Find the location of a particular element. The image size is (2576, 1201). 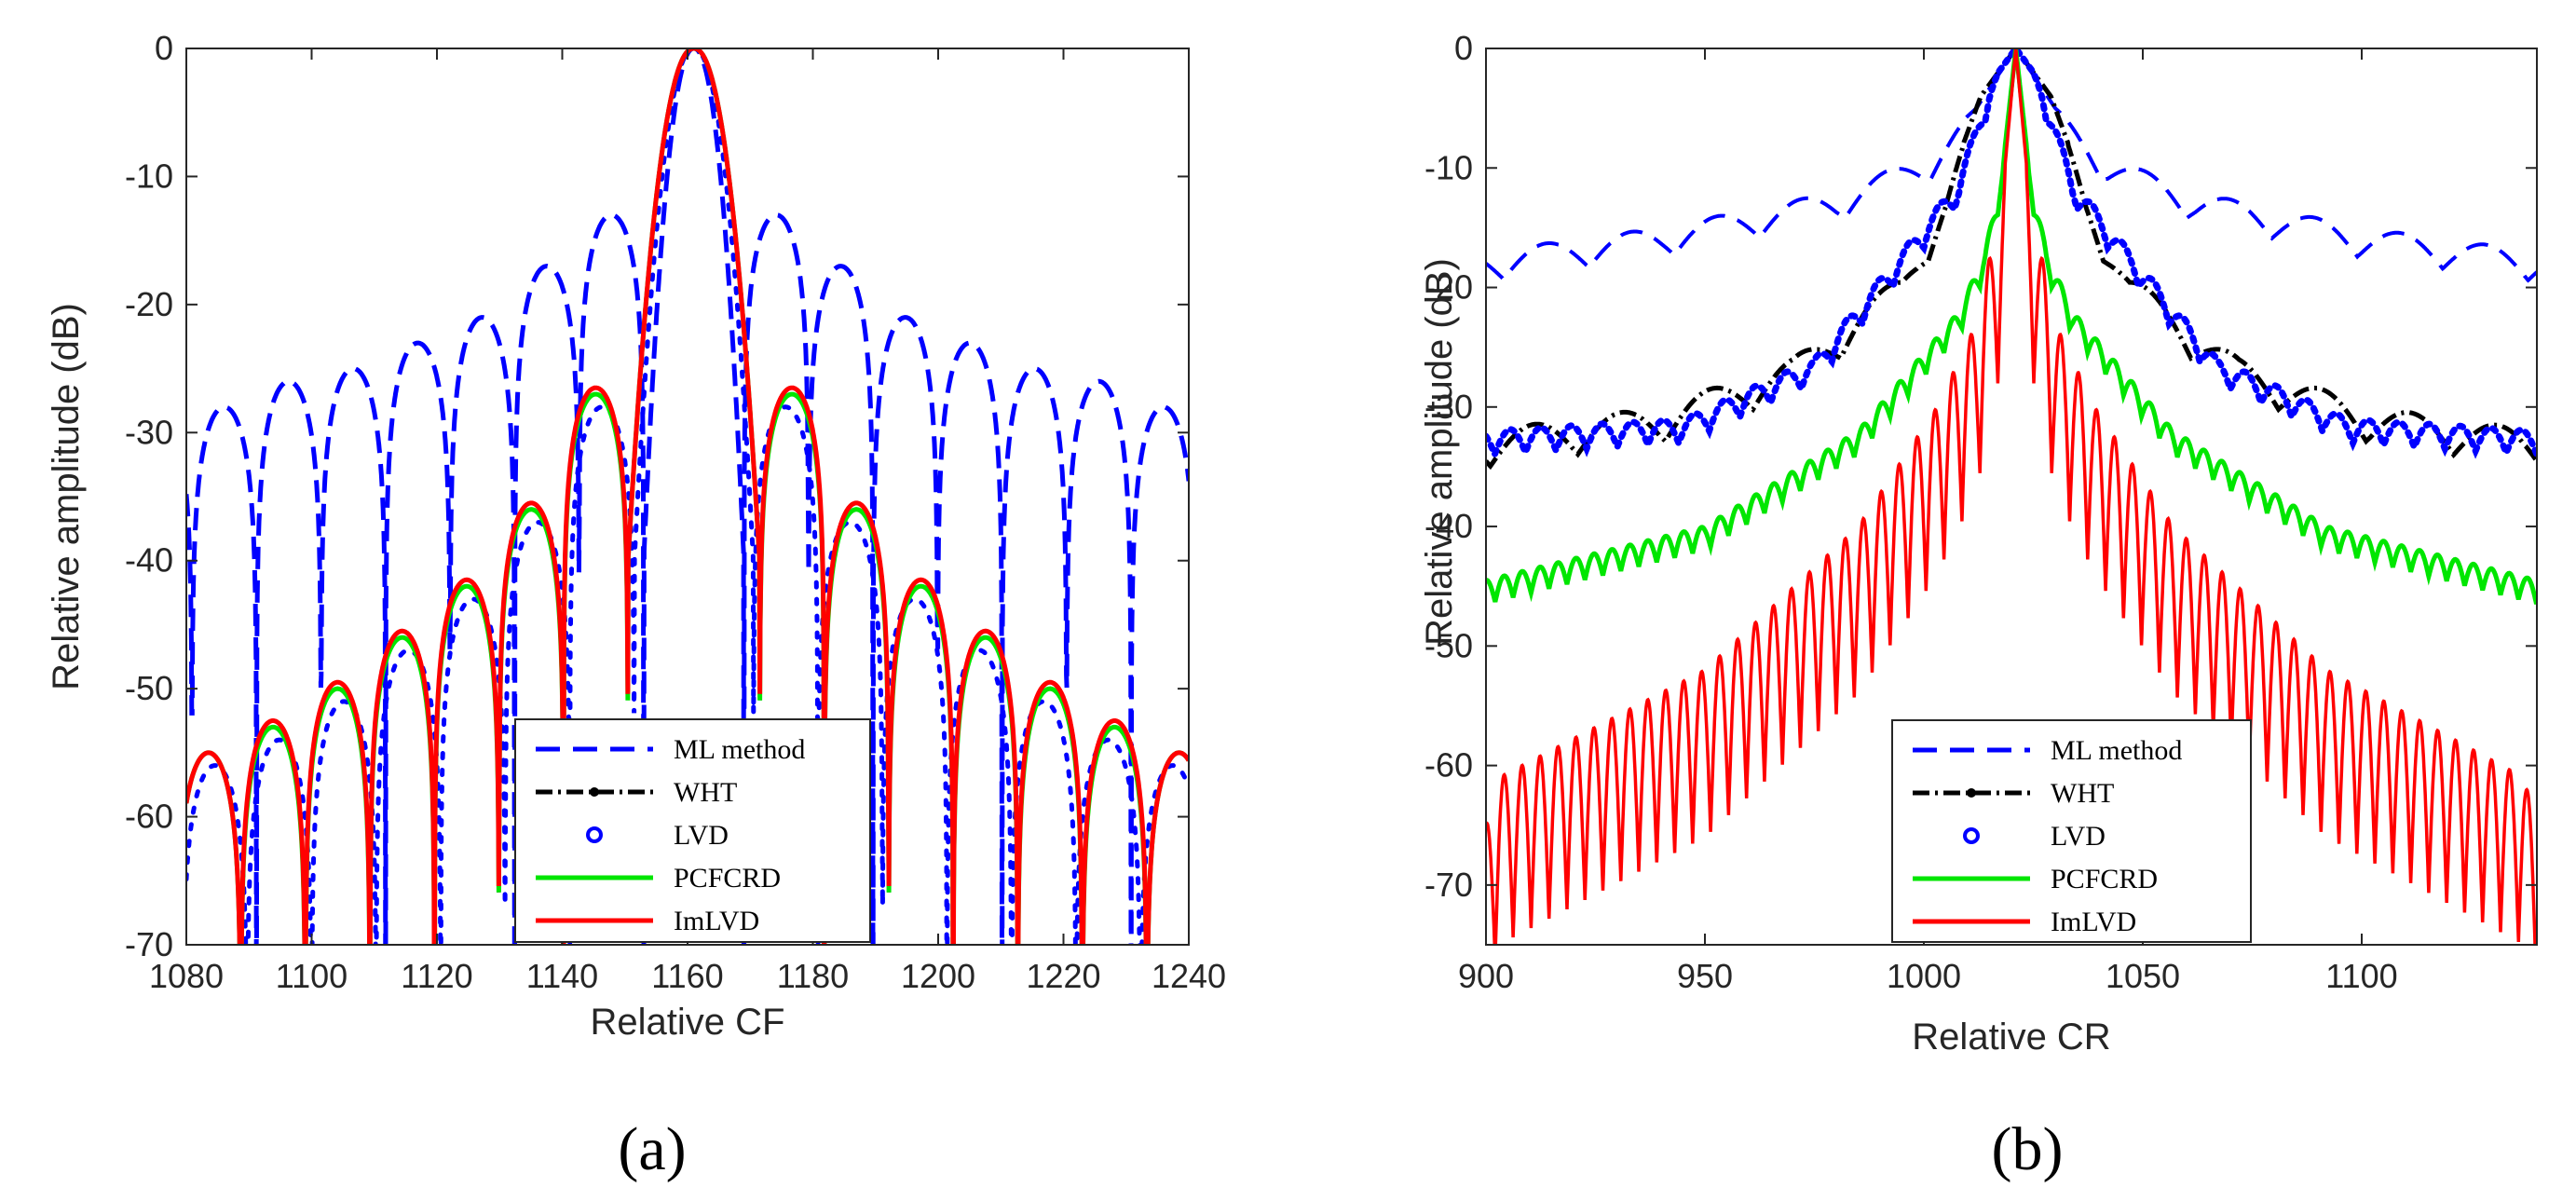

x-axis-label-b: Relative CR is located at coordinates (2011, 1037).